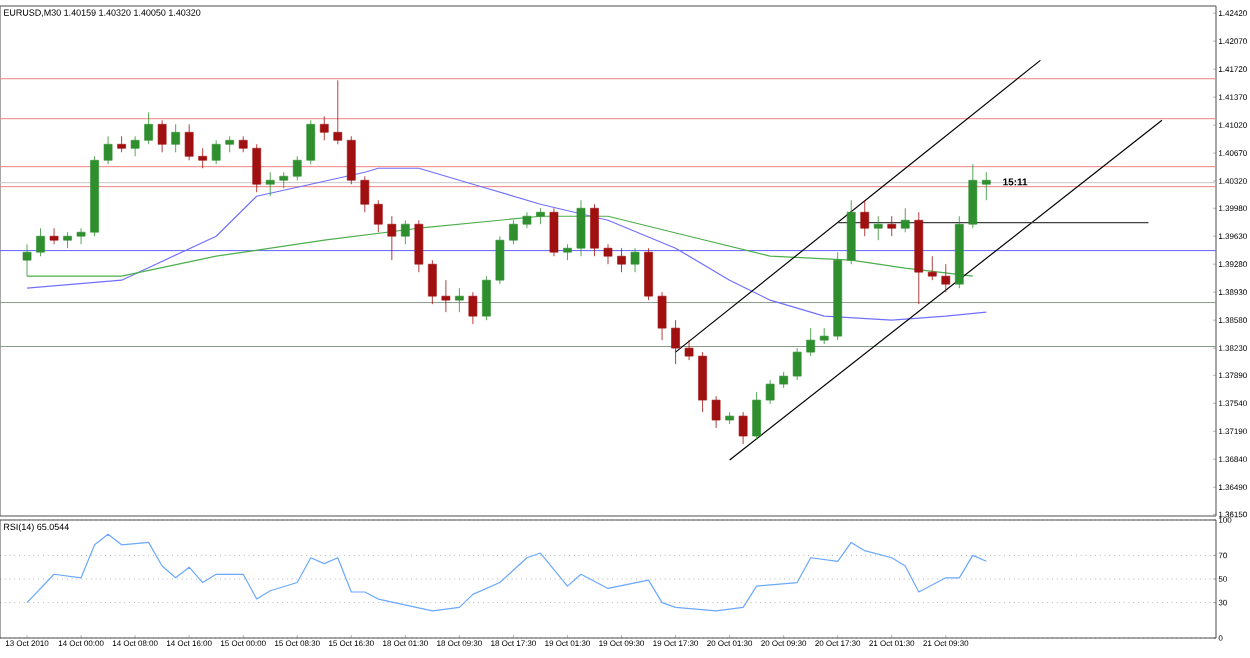  Describe the element at coordinates (506, 572) in the screenshot. I see `line-series` at that location.